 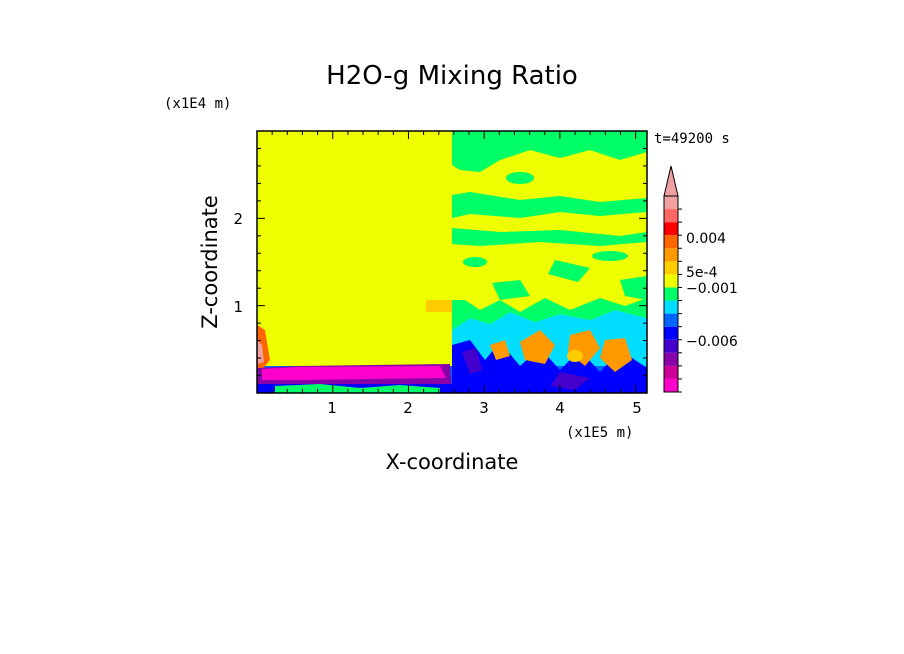 What do you see at coordinates (599, 433) in the screenshot?
I see `x-scale-label: (x1E5 m)` at bounding box center [599, 433].